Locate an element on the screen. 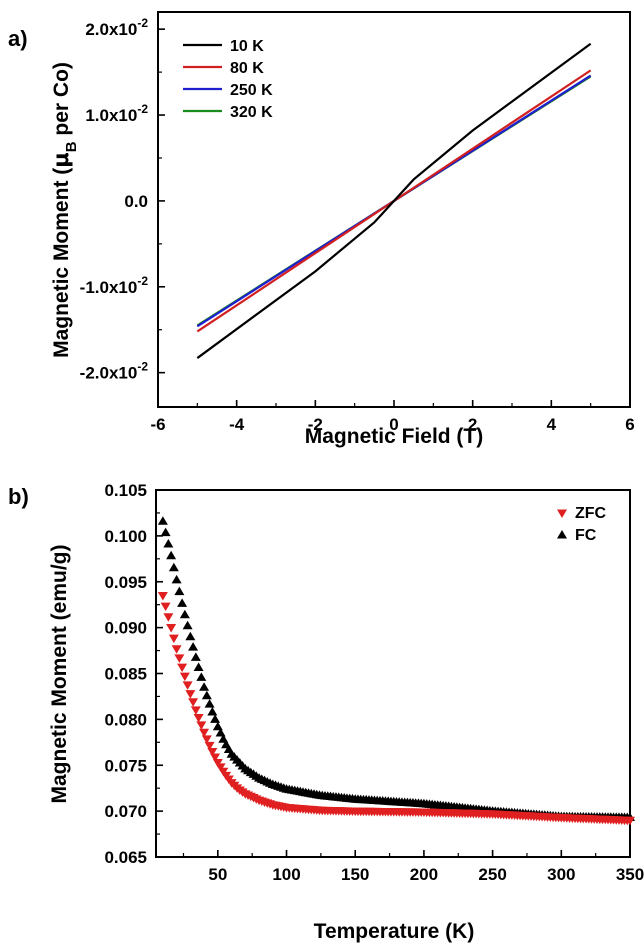  x-tick-label: 350 is located at coordinates (630, 874).